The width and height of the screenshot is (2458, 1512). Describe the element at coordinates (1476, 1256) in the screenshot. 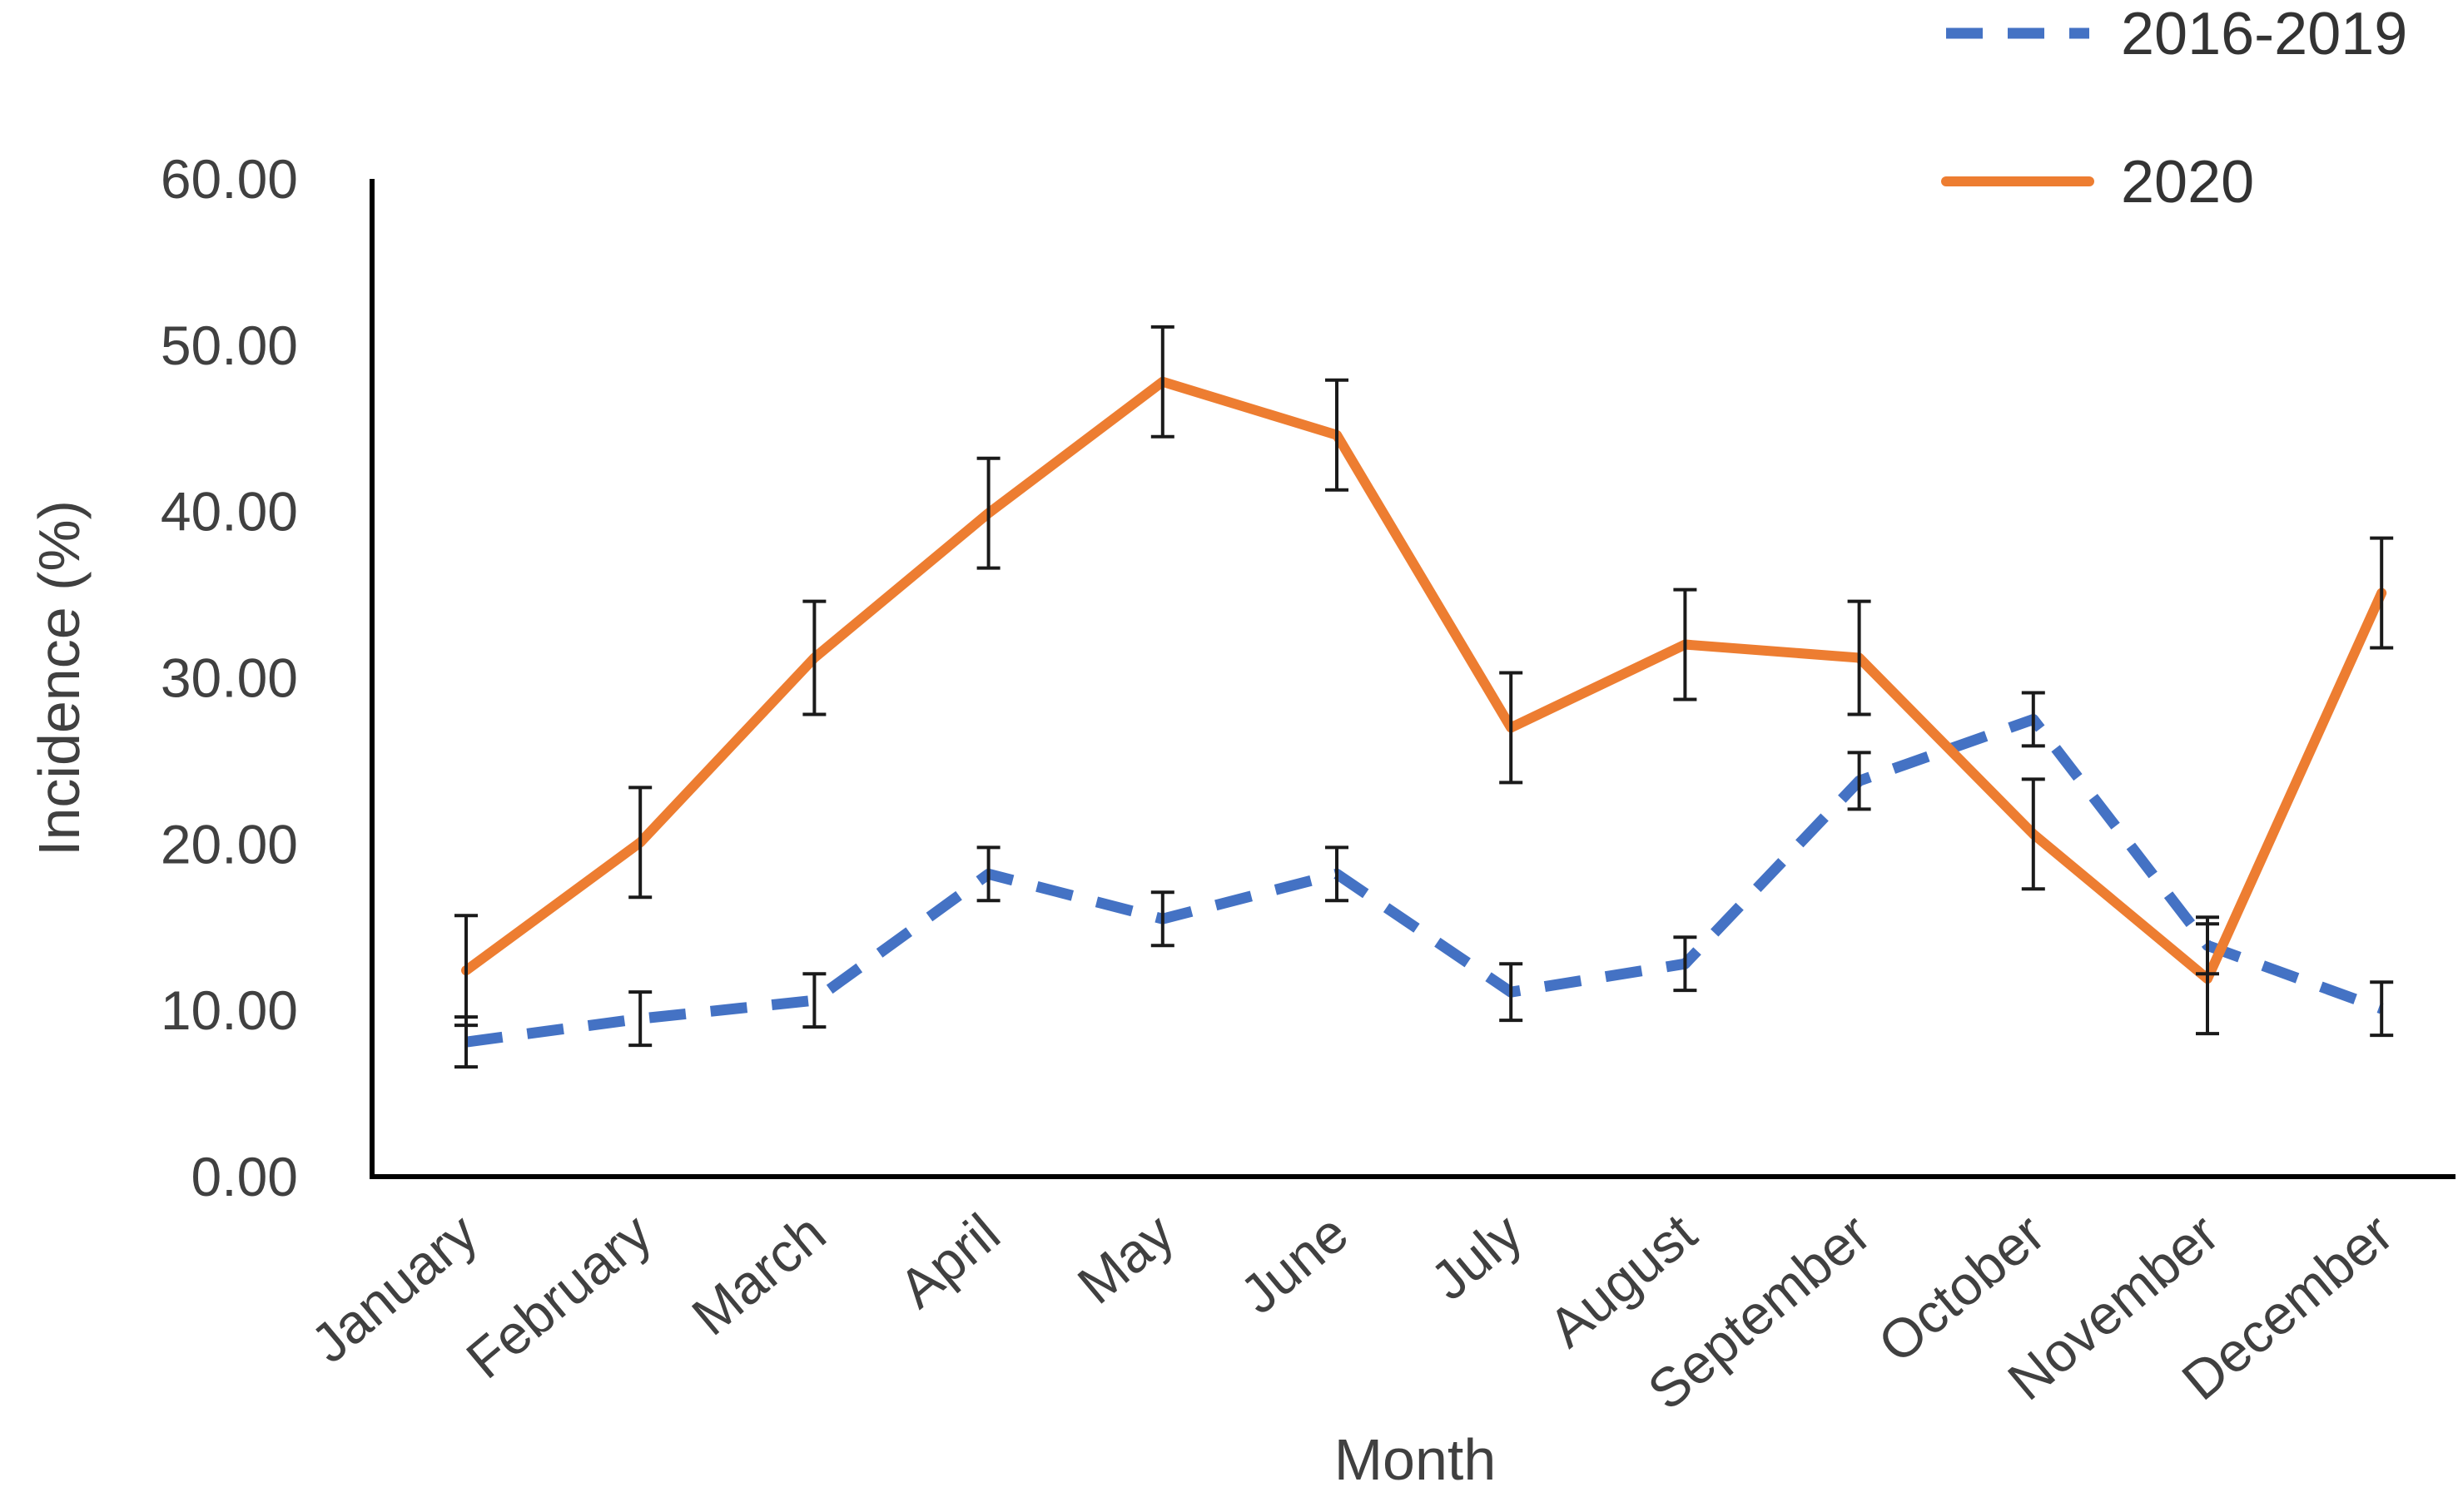

I see `x-tick-label: July` at that location.